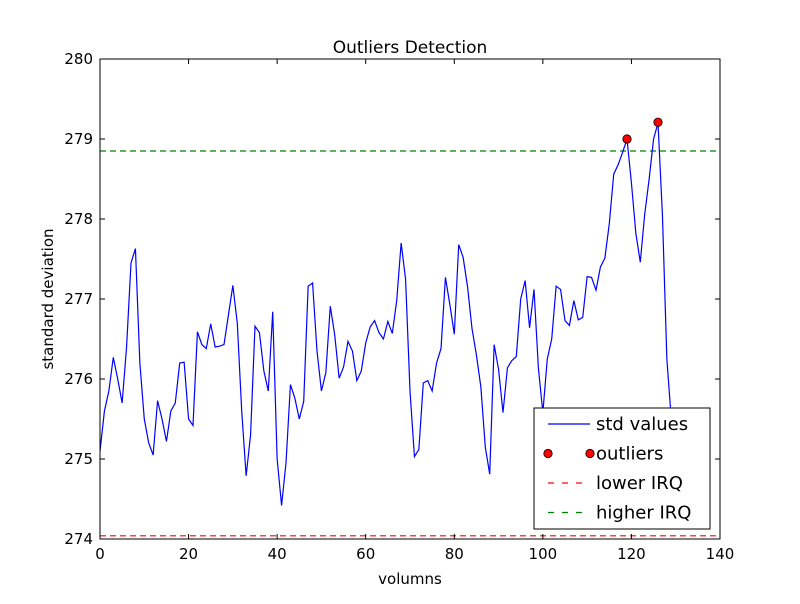 Image resolution: width=800 pixels, height=604 pixels. What do you see at coordinates (78, 59) in the screenshot?
I see `y-tick-label: 280` at bounding box center [78, 59].